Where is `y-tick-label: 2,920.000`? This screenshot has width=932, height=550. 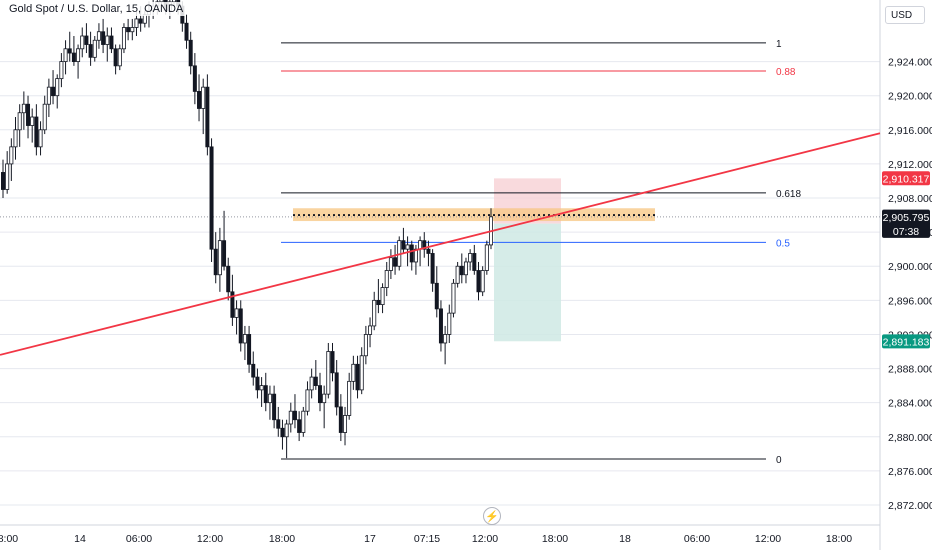
y-tick-label: 2,920.000 is located at coordinates (910, 97).